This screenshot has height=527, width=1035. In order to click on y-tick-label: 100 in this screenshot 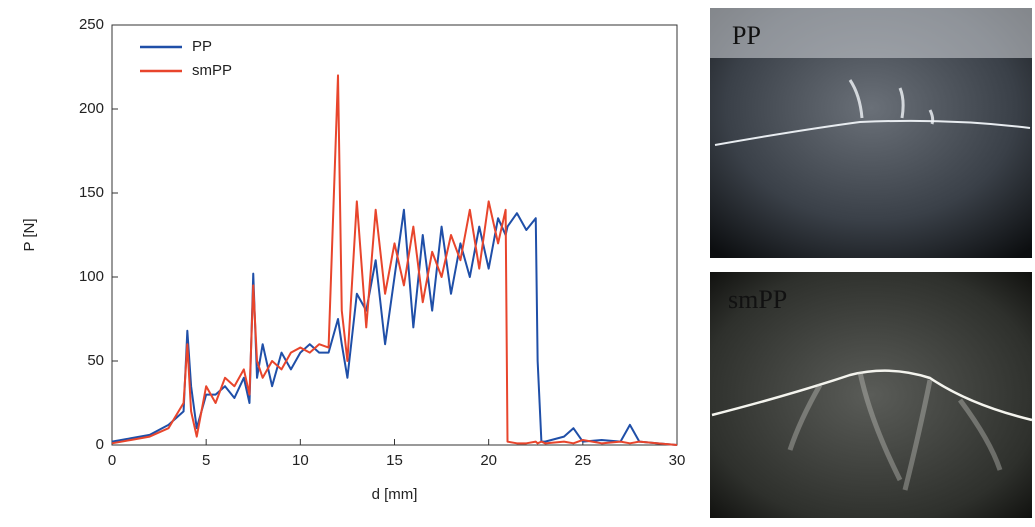, I will do `click(91, 276)`.